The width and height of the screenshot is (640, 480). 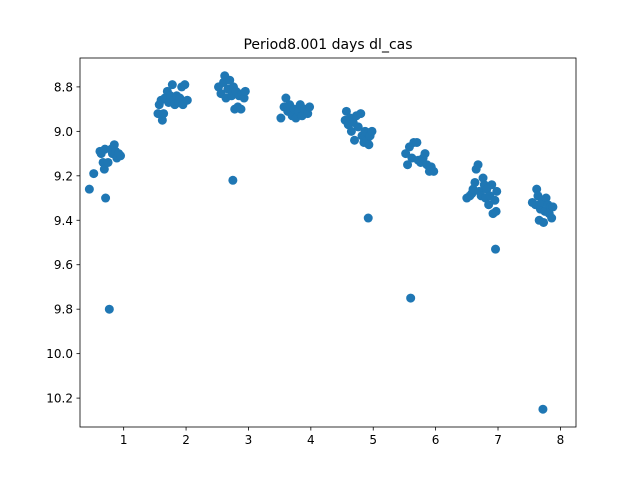 What do you see at coordinates (63, 176) in the screenshot?
I see `y-tick-label: 9.2` at bounding box center [63, 176].